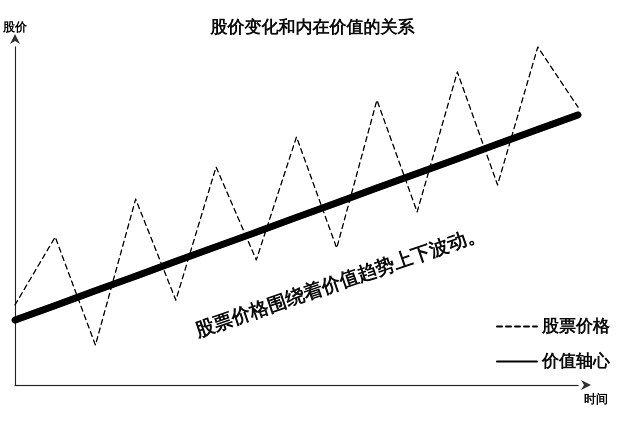 This screenshot has width=625, height=423. I want to click on legend-label: 价值轴心, so click(576, 362).